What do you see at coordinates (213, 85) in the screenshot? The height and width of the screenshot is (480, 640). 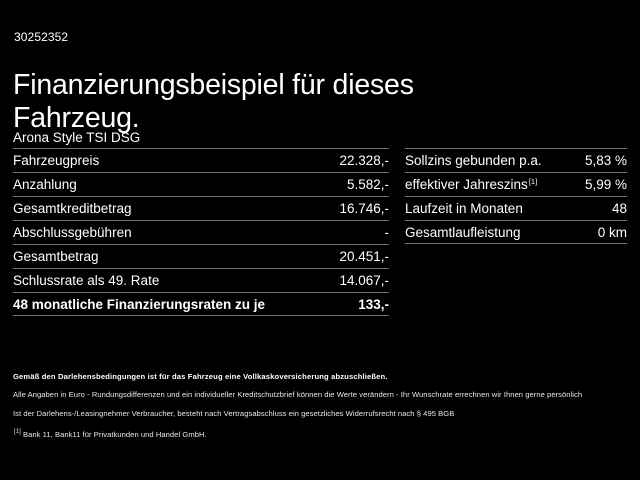 I see `page-title-line-1: Finanzierungsbeispiel für dieses` at bounding box center [213, 85].